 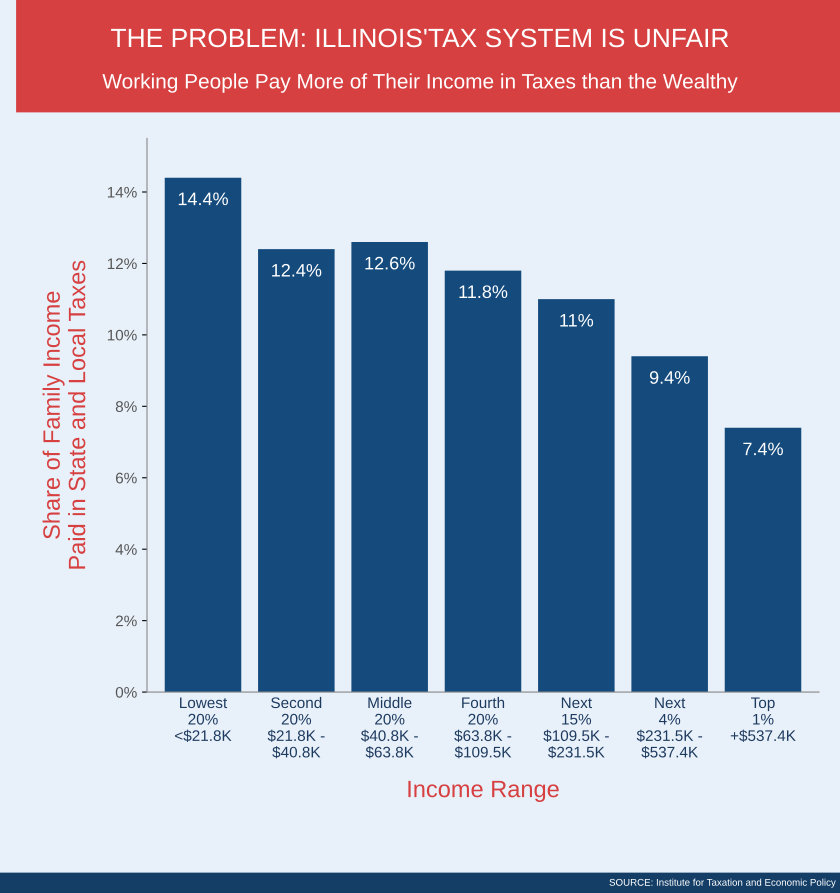 I want to click on y-tick-label: 14%, so click(x=122, y=192).